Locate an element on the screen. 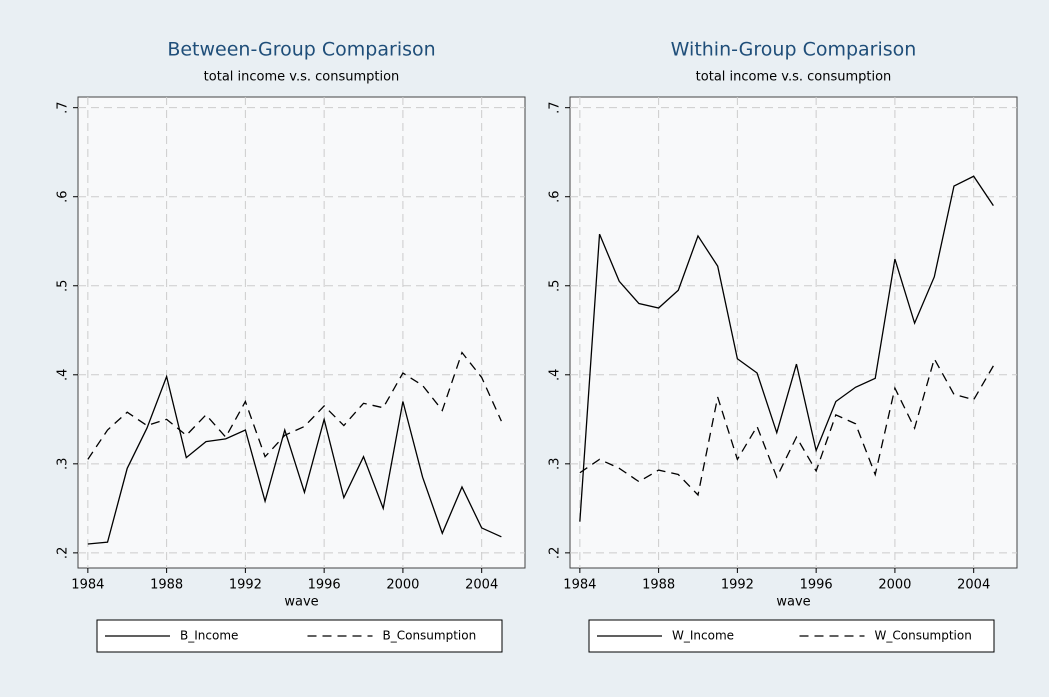 The width and height of the screenshot is (1049, 697). legend-label: B_Income is located at coordinates (209, 636).